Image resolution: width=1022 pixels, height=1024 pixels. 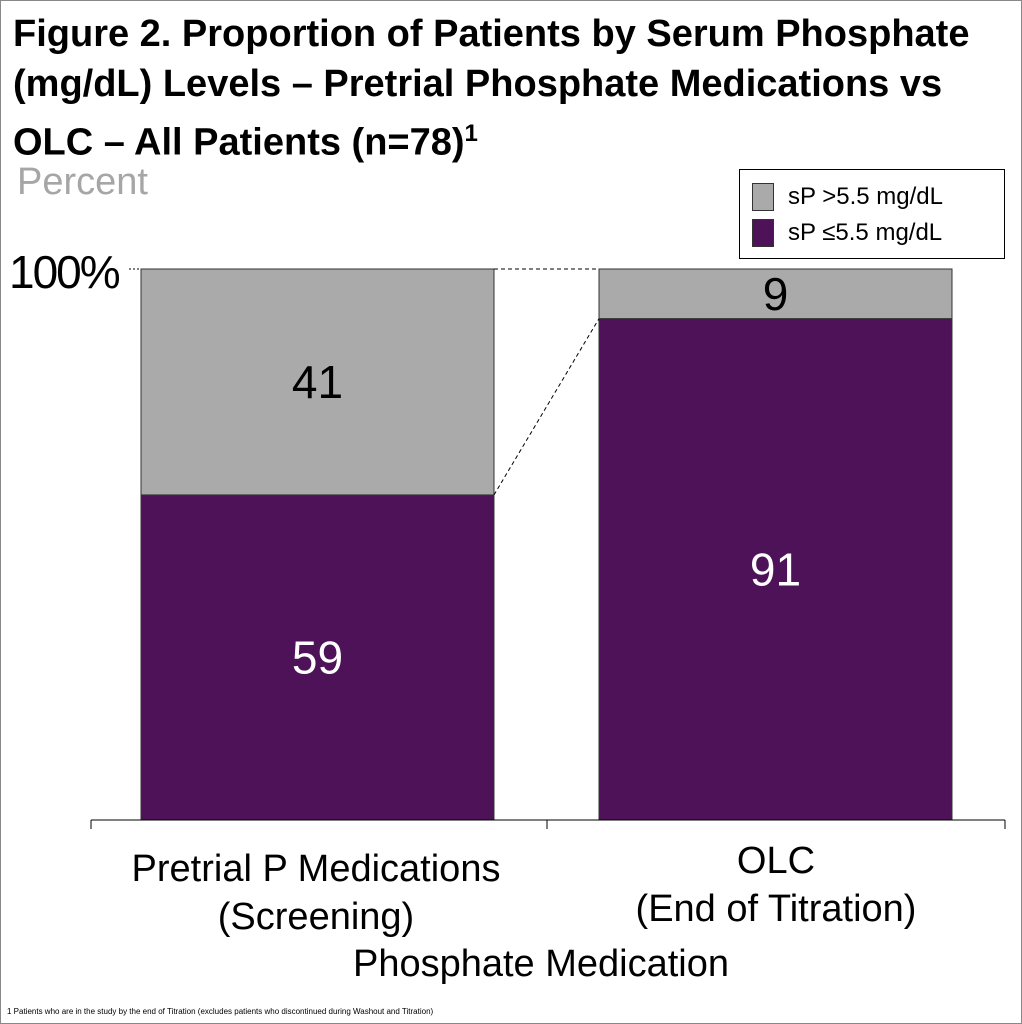 I want to click on data-label: 41, so click(x=317, y=382).